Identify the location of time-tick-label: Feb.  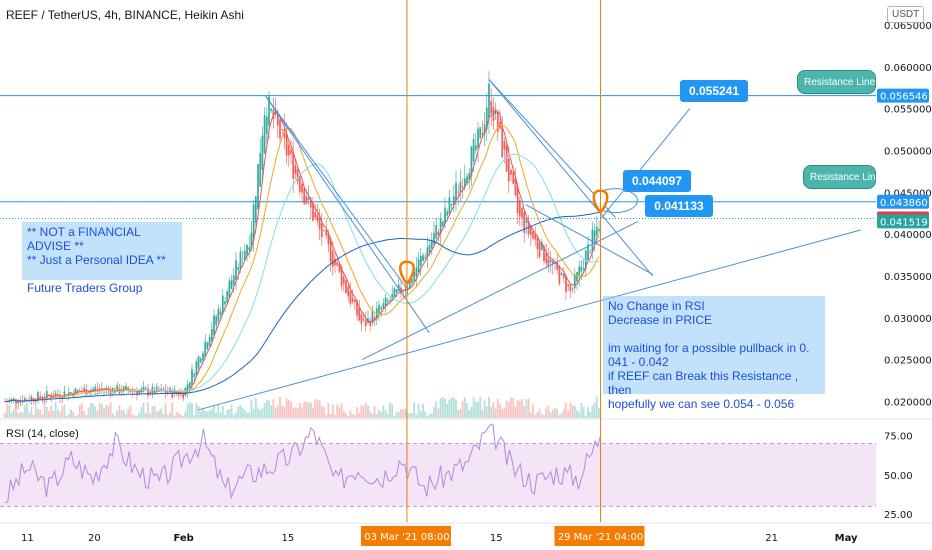
(183, 538).